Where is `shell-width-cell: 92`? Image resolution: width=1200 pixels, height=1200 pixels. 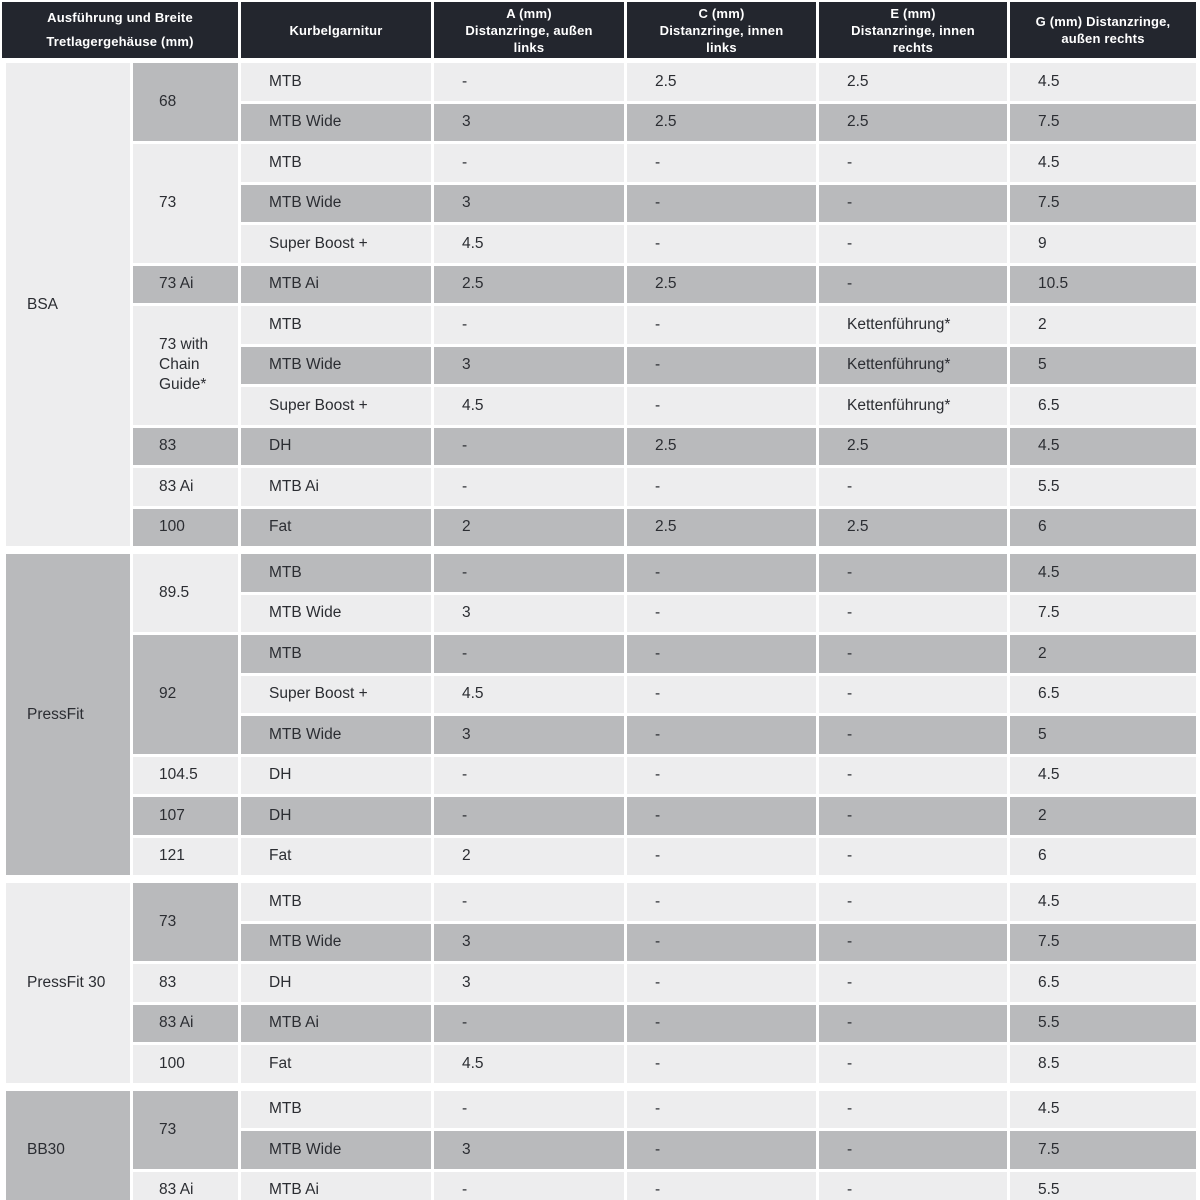 shell-width-cell: 92 is located at coordinates (185, 694).